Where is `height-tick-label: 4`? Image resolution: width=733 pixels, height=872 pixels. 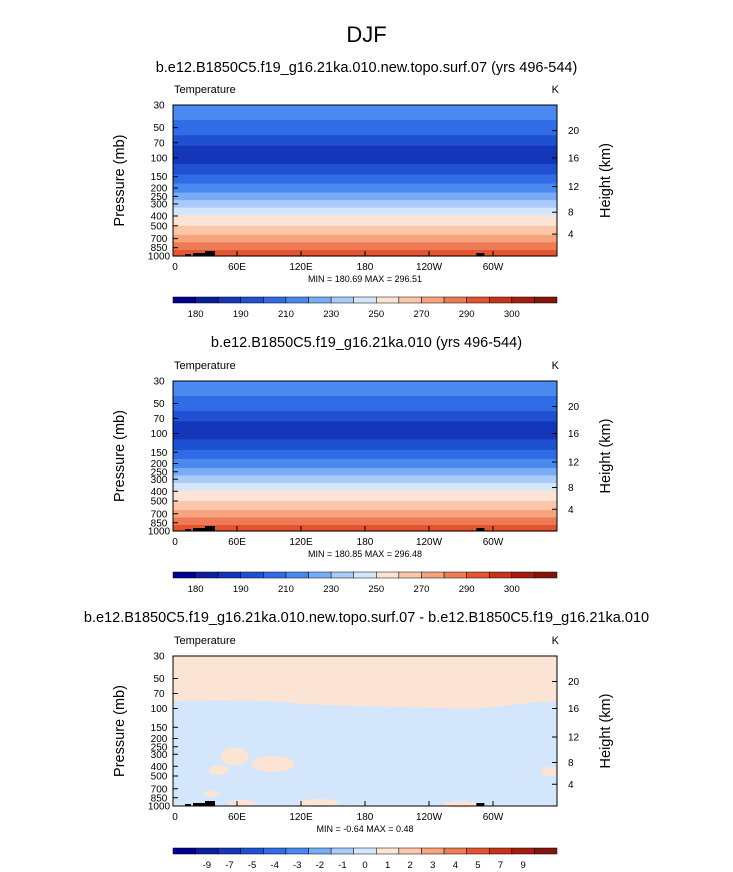
height-tick-label: 4 is located at coordinates (571, 235).